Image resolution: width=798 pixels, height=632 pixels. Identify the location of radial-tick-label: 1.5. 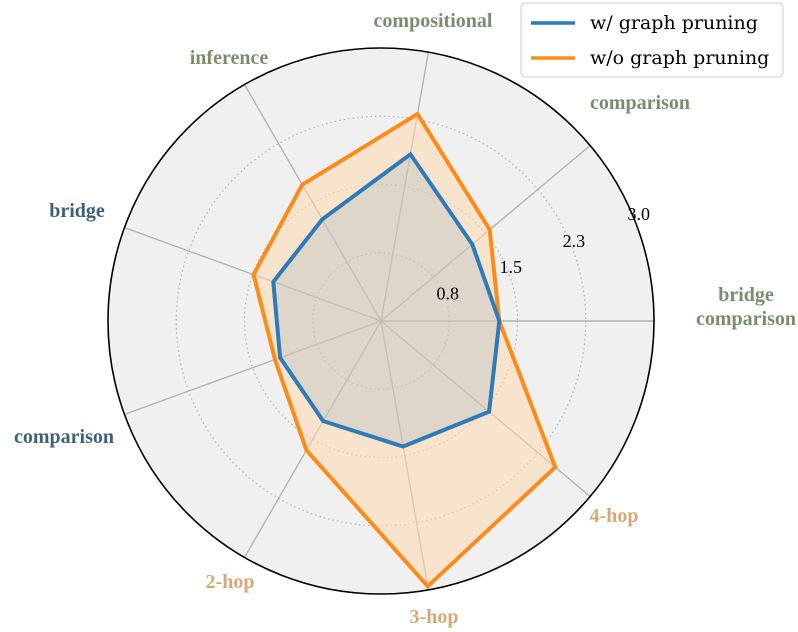
(511, 267).